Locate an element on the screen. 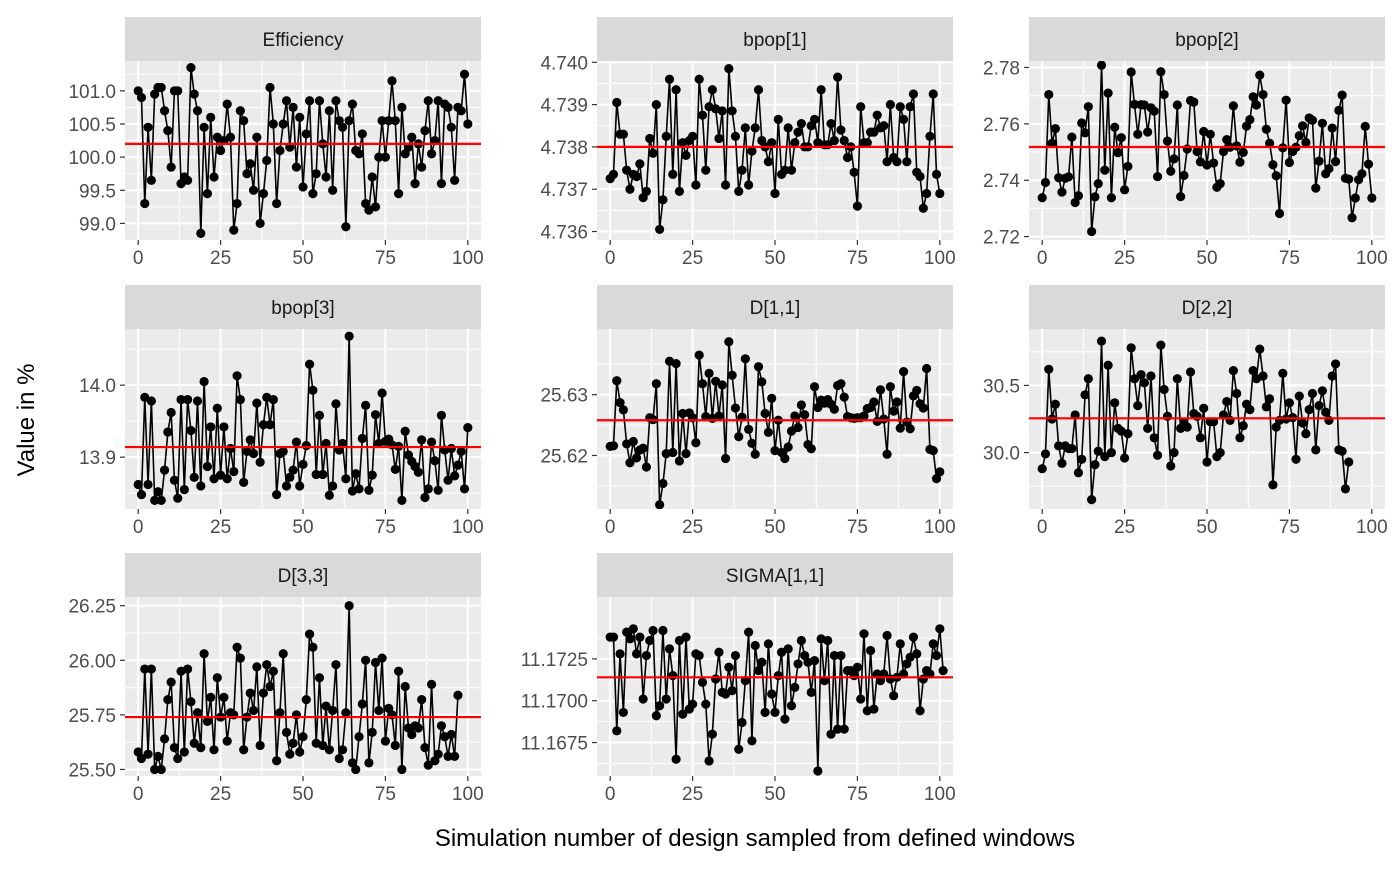 The height and width of the screenshot is (871, 1400). x-tick-label: 25 is located at coordinates (692, 794).